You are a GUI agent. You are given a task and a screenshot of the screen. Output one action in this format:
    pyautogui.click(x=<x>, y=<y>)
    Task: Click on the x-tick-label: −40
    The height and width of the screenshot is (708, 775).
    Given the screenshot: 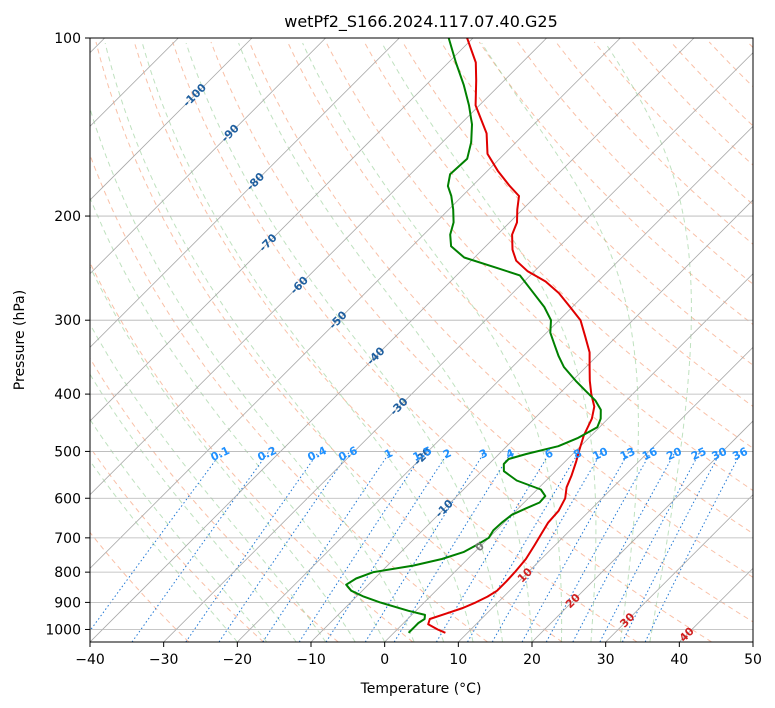 What is the action you would take?
    pyautogui.click(x=90, y=660)
    